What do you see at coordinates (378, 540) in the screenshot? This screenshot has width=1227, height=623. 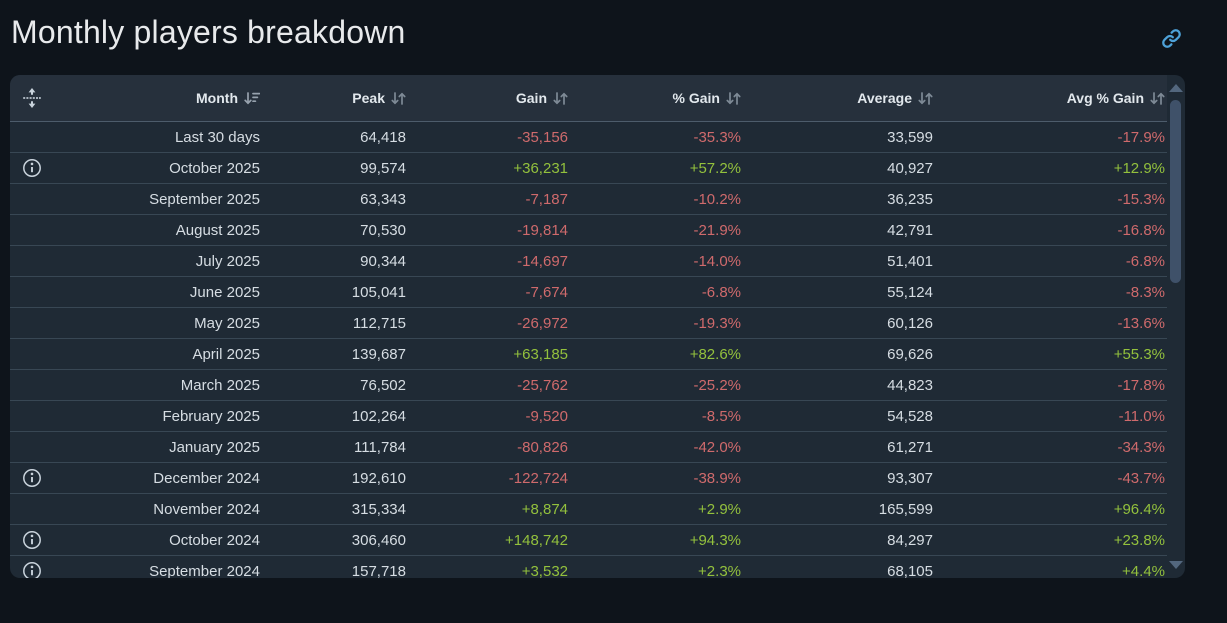 I see `peak-cell: 306,460` at bounding box center [378, 540].